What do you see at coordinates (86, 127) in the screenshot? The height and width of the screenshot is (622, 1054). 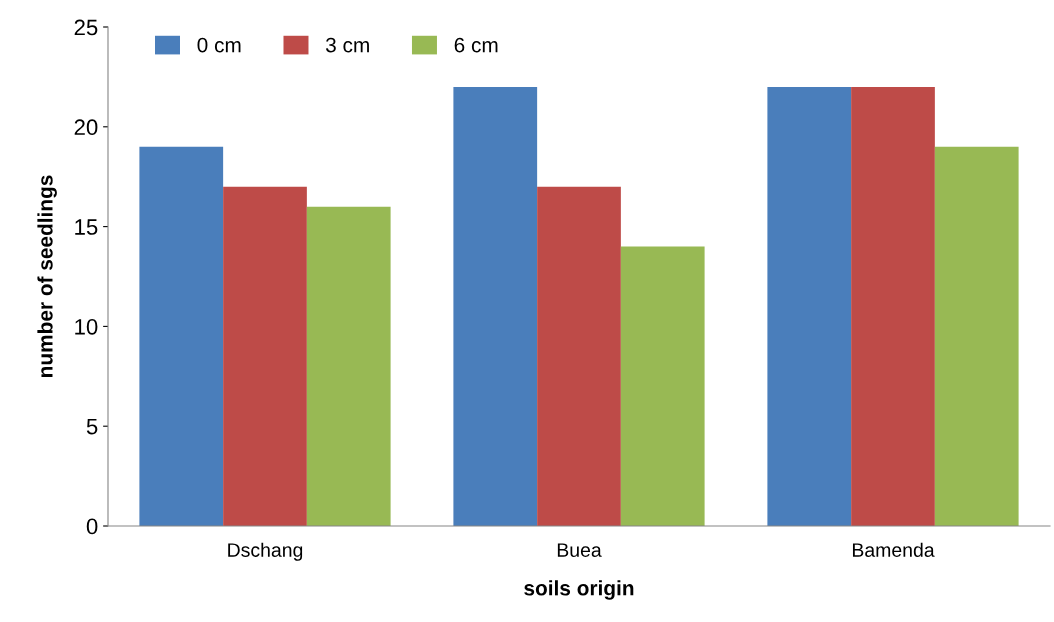 I see `y-tick-label: 20` at bounding box center [86, 127].